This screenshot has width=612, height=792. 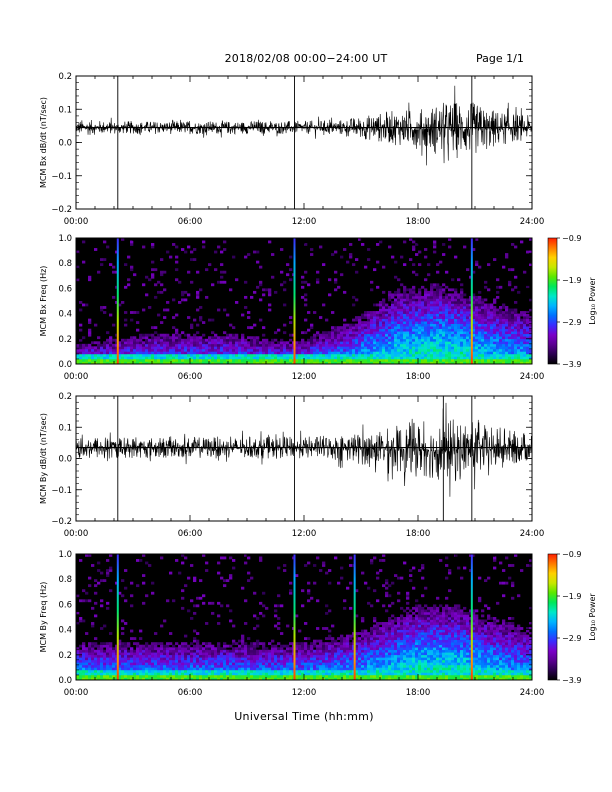 What do you see at coordinates (117, 301) in the screenshot?
I see `spike-column` at bounding box center [117, 301].